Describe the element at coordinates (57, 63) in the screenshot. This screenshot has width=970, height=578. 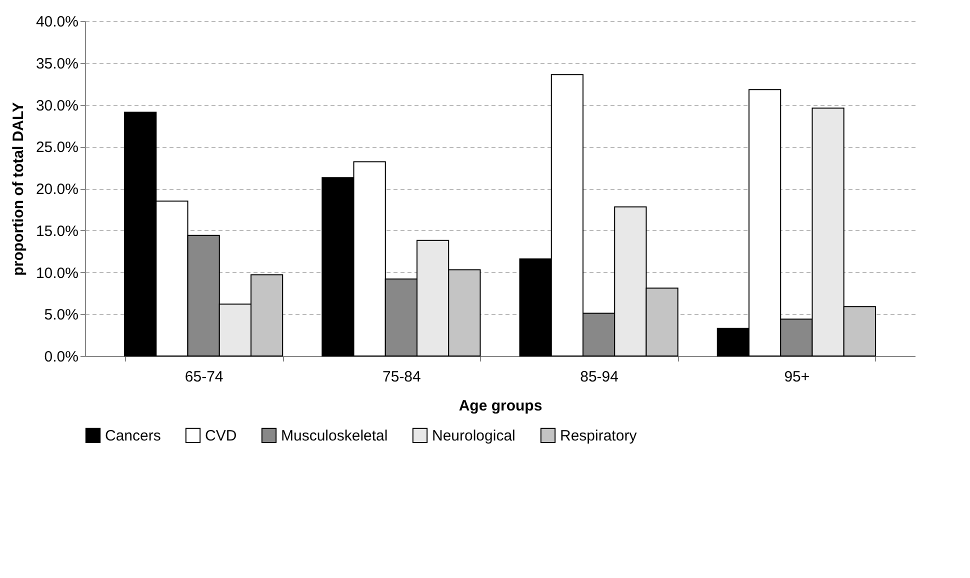
I see `y-tick-label: 35.0%` at that location.